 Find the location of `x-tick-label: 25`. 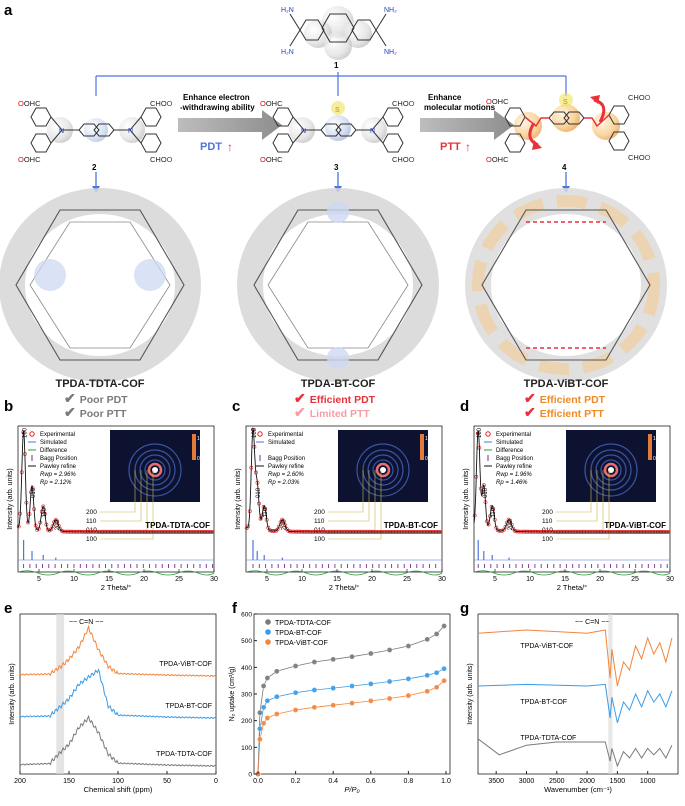

x-tick-label: 25 is located at coordinates (179, 579).